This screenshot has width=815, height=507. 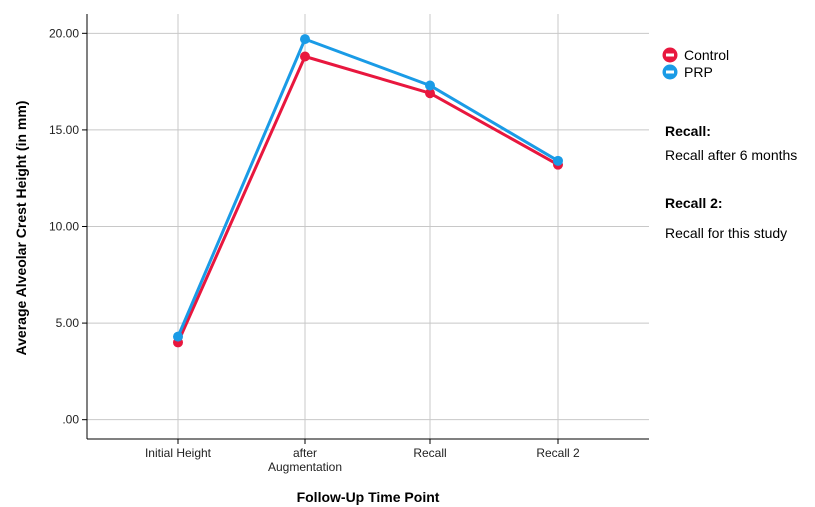 What do you see at coordinates (429, 453) in the screenshot?
I see `x-tick-label: Recall` at bounding box center [429, 453].